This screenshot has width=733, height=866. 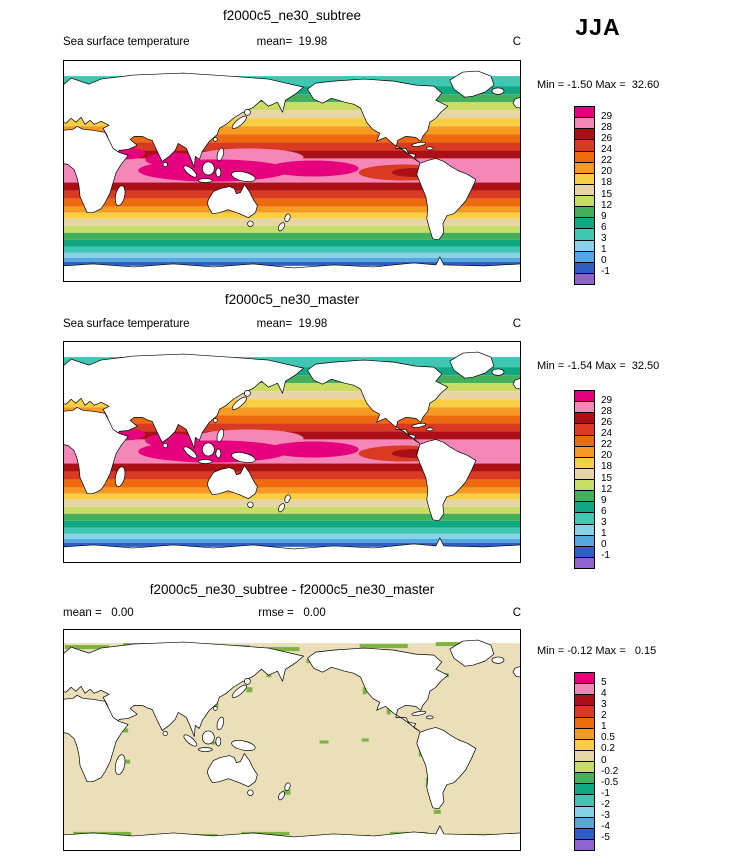 I want to click on panel-title: f2000c5_ne30_subtree, so click(x=292, y=15).